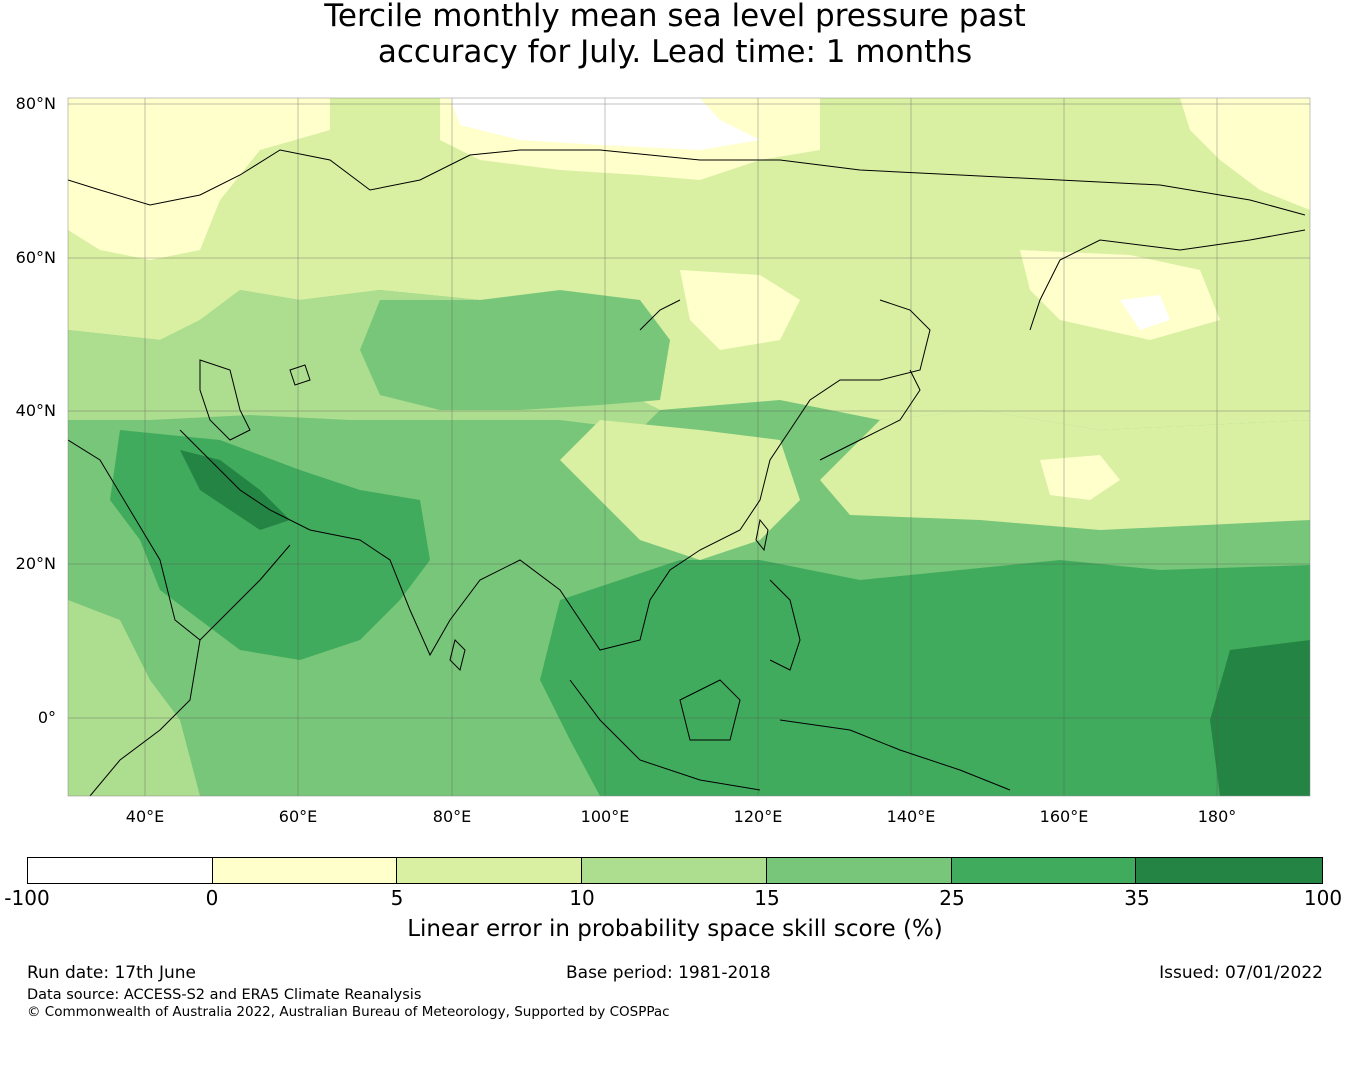  I want to click on lon-label-160e: 160°E, so click(1064, 816).